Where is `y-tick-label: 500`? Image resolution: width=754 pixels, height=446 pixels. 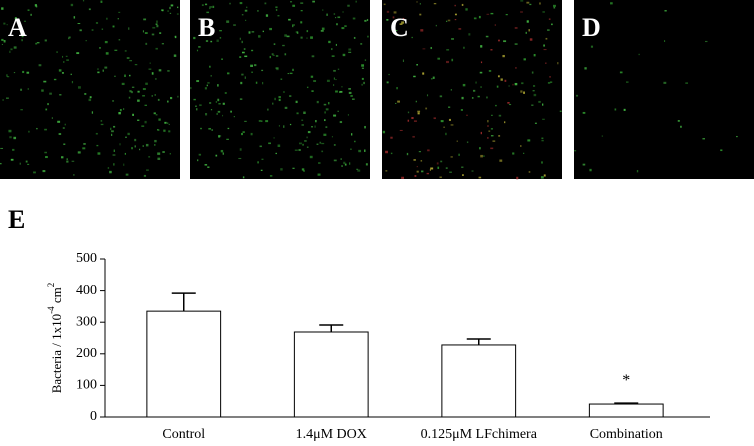
y-tick-label: 500 is located at coordinates (86, 258).